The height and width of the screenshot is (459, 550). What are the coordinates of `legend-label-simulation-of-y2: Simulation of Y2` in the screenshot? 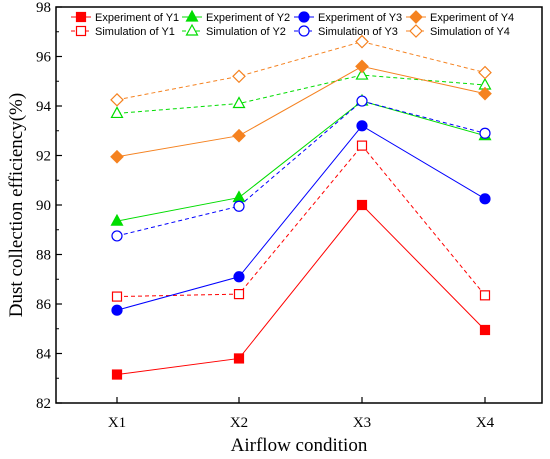 It's located at (246, 32).